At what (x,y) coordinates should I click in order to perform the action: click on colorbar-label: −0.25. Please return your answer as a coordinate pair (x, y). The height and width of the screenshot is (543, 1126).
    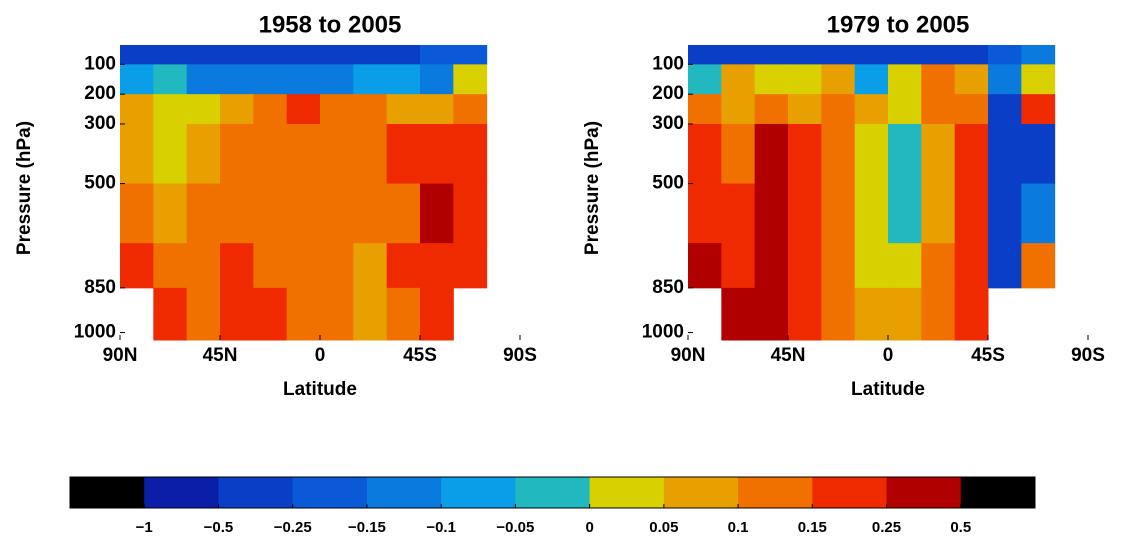
    Looking at the image, I should click on (293, 527).